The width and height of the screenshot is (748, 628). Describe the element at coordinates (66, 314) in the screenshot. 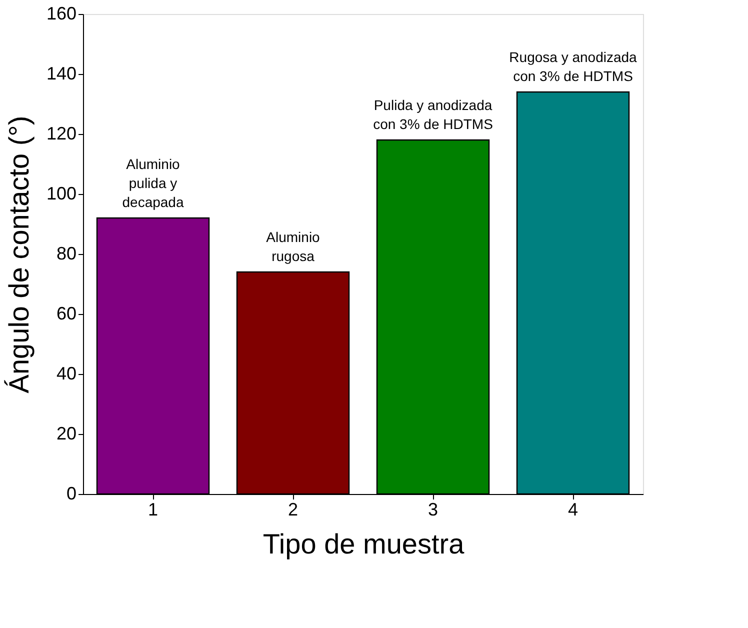

I see `y-tick-label: 60` at that location.